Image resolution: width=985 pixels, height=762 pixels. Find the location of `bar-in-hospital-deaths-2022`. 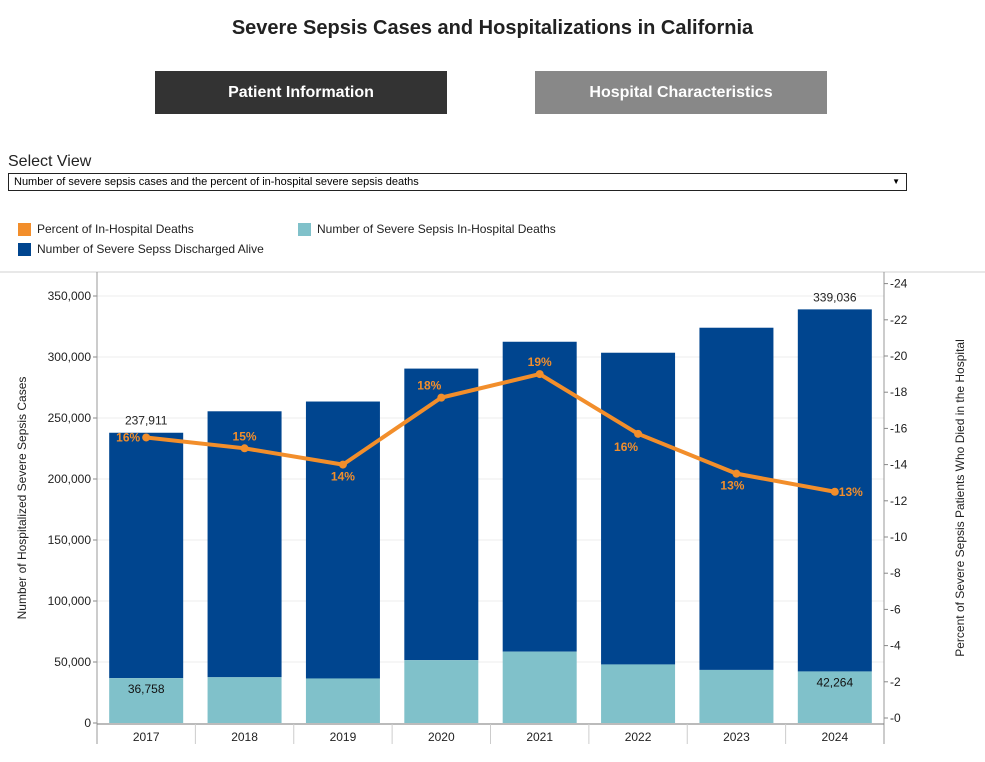

bar-in-hospital-deaths-2022 is located at coordinates (638, 693).